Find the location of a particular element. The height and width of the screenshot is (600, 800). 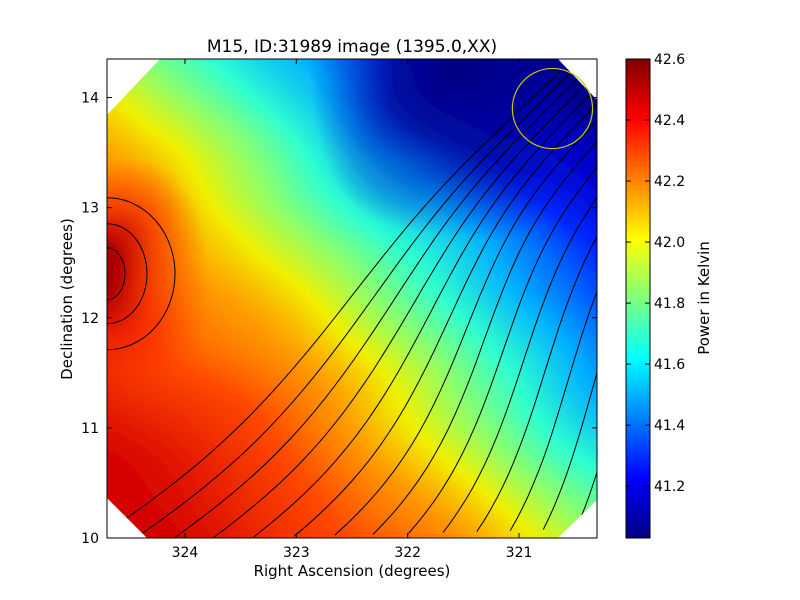

colorbar is located at coordinates (638, 298).